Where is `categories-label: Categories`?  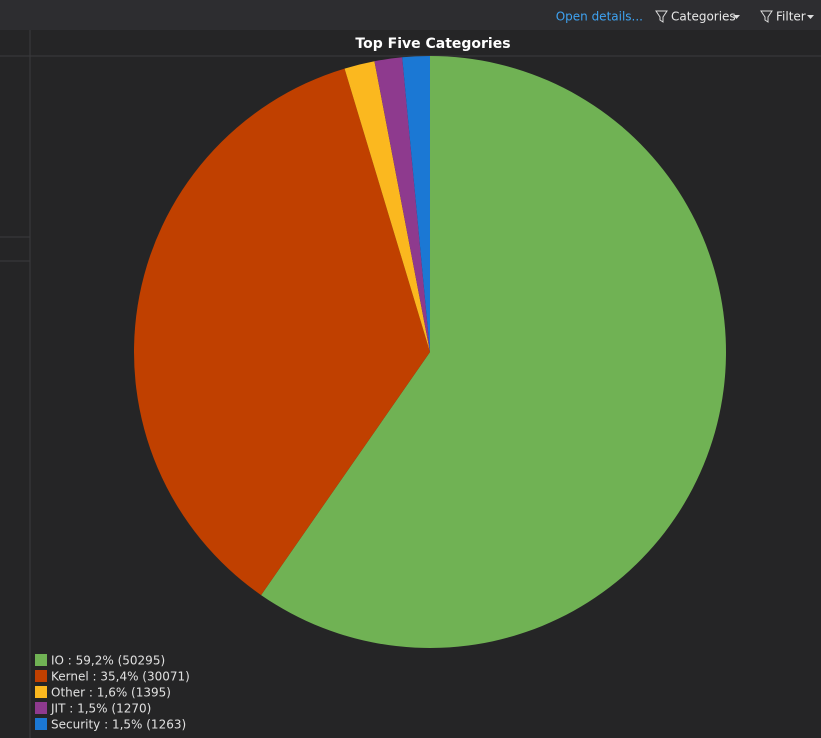 categories-label: Categories is located at coordinates (703, 17).